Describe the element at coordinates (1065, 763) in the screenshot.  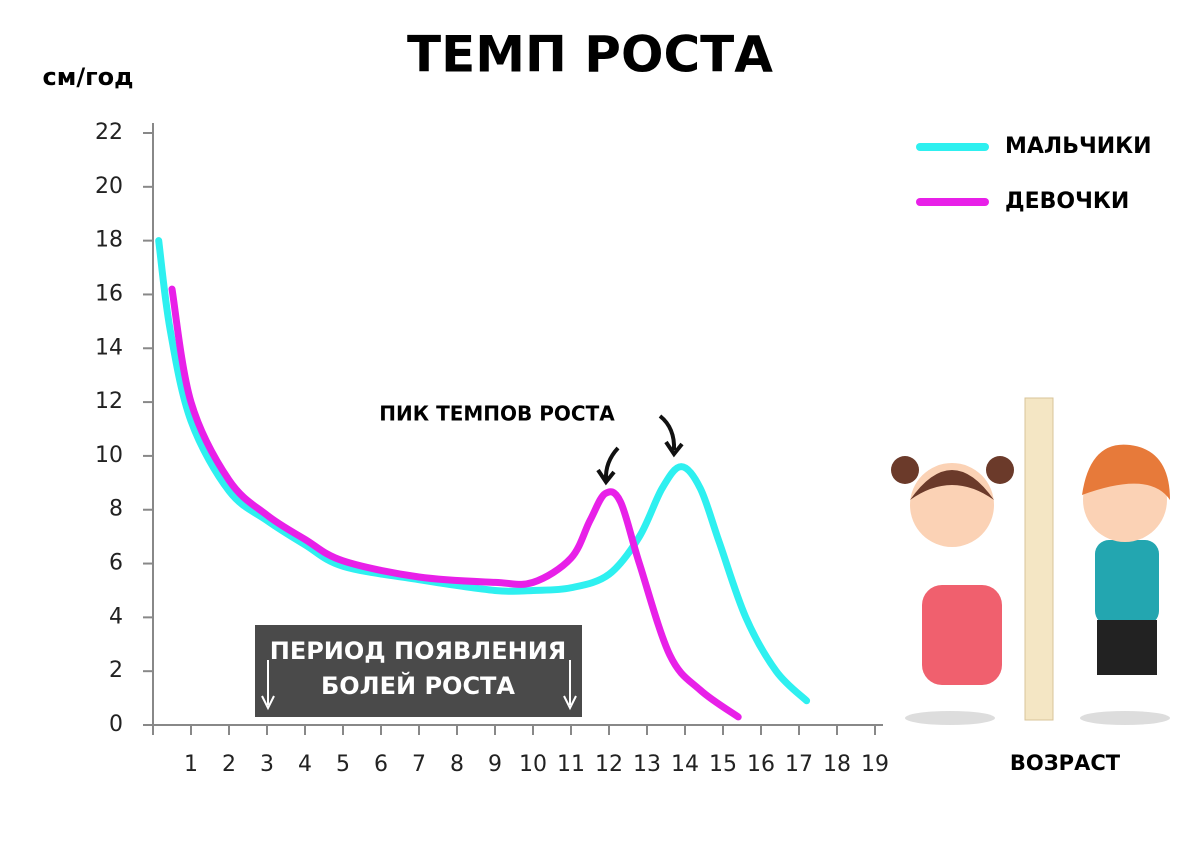
I see `x-axis-label: ВОЗРАСТ` at that location.